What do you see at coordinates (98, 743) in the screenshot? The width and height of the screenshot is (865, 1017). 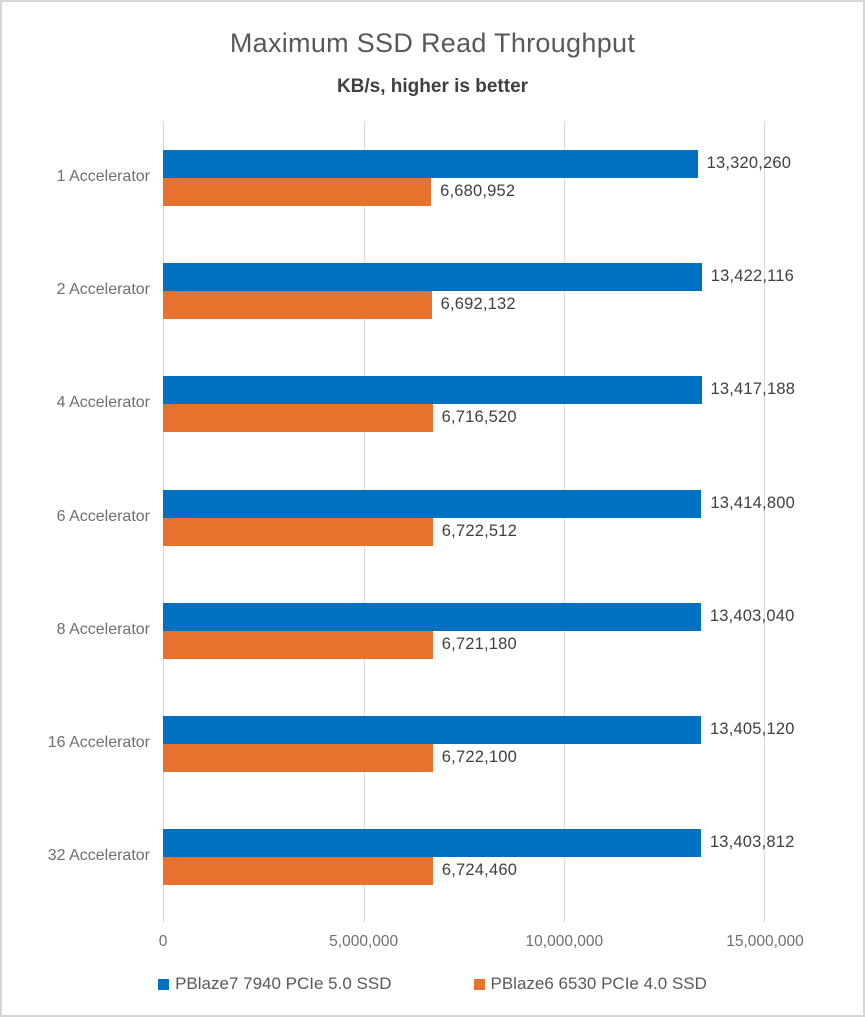 I see `category-label: 16 Accelerator` at bounding box center [98, 743].